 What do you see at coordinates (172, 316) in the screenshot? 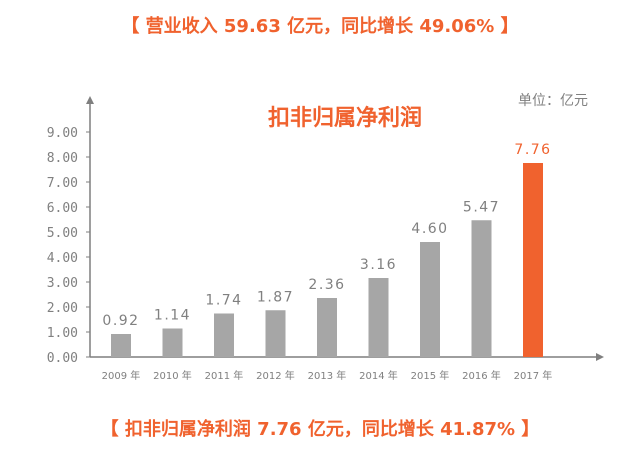
I see `bar-value-label: 1.14` at bounding box center [172, 316].